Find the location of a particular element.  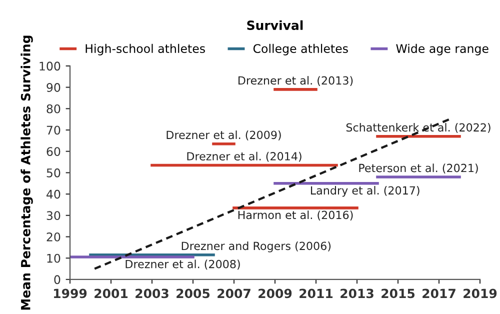

annotation: Landry et al. (2017) is located at coordinates (365, 191).